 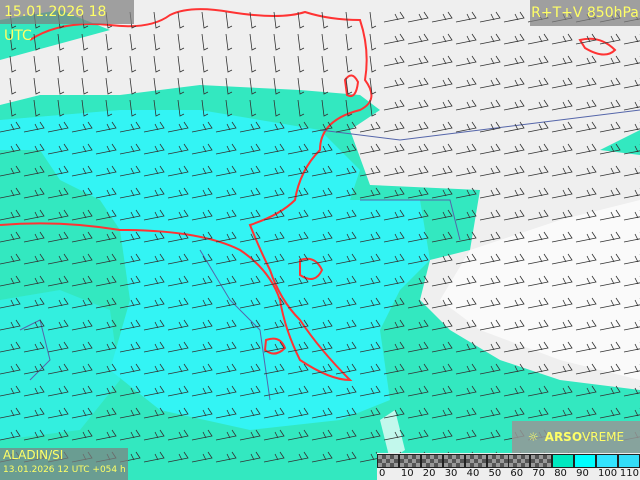 I want to click on arso-logo: ☼ ARSOVREME, so click(x=576, y=437).